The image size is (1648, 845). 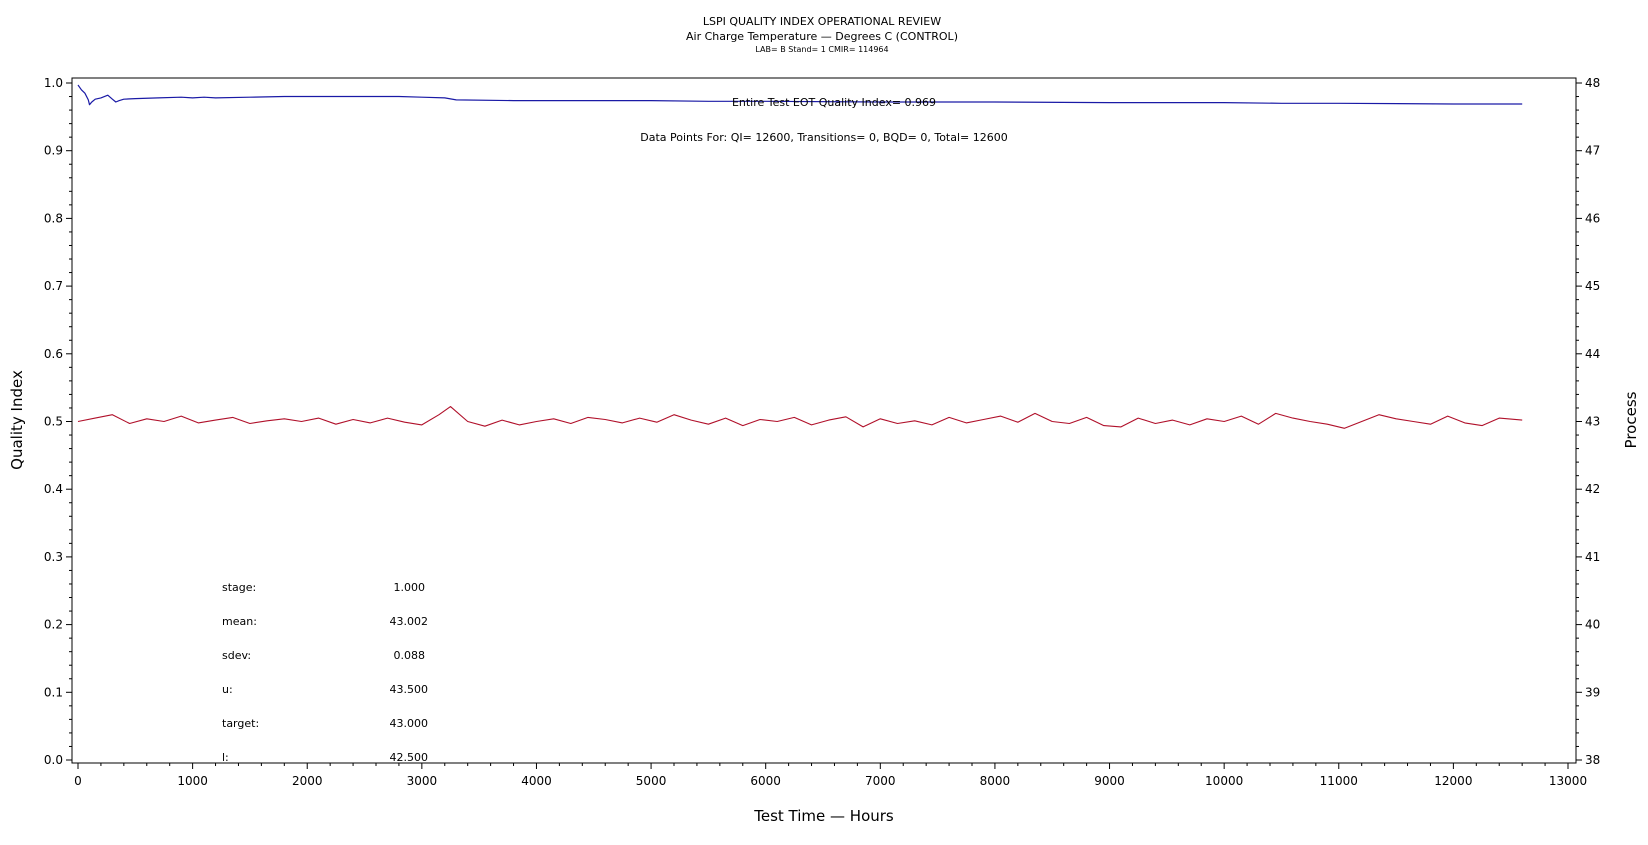 I want to click on y2-tick-label-4: 42, so click(x=1592, y=489).